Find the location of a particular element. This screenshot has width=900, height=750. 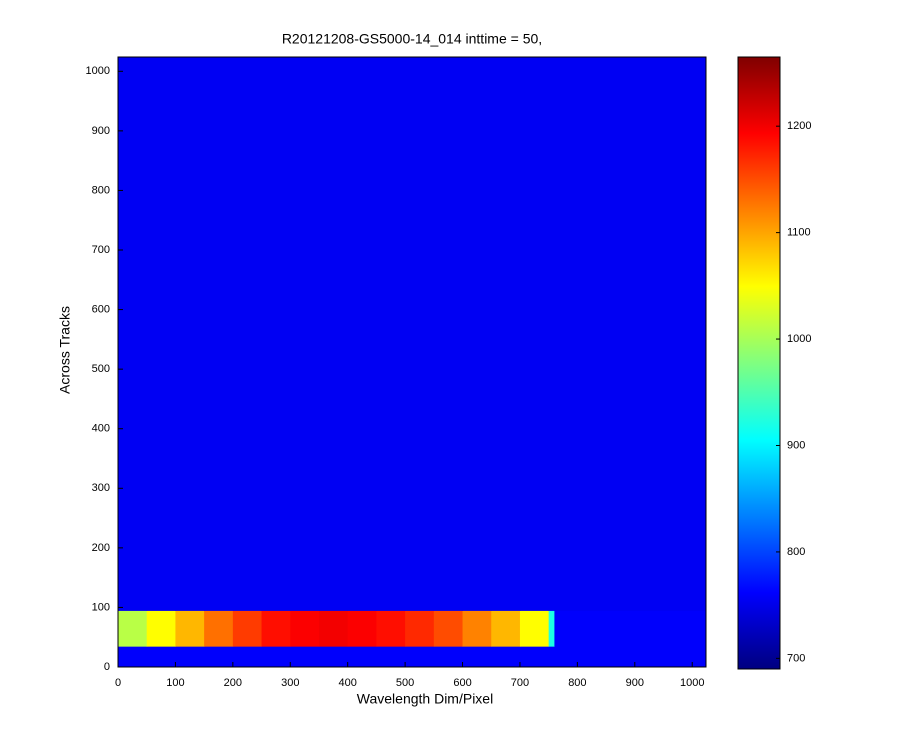

y-tick-label: 200 is located at coordinates (101, 548).